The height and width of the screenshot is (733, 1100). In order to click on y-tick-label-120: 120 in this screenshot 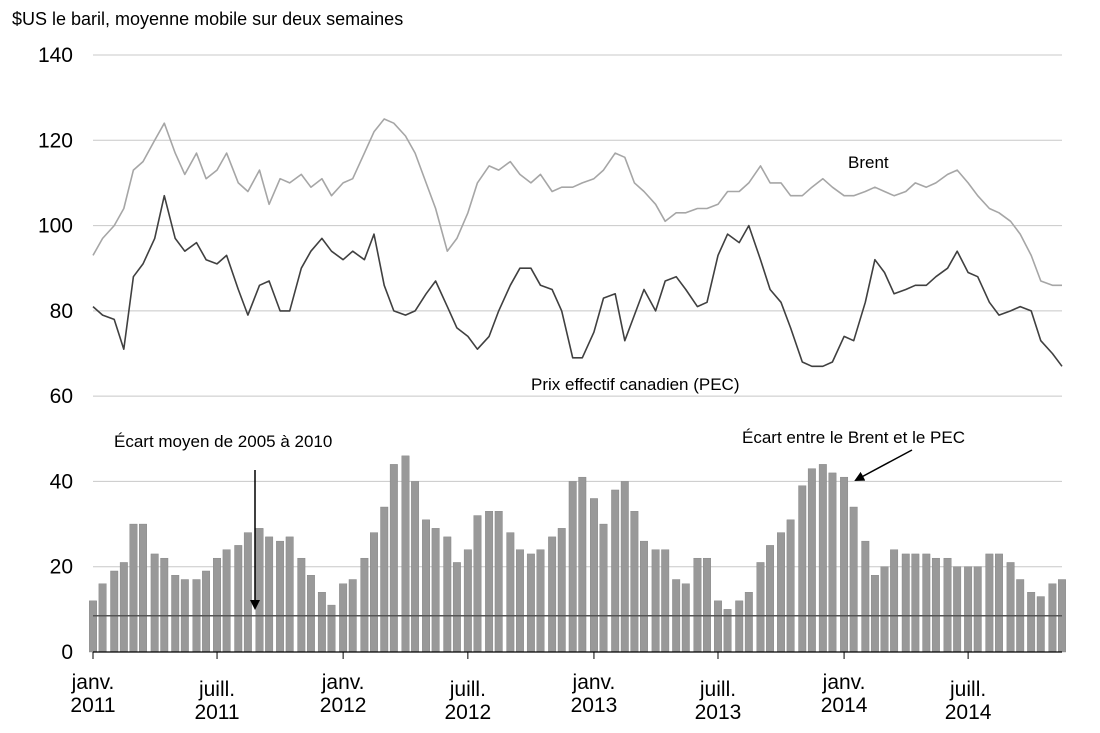, I will do `click(55, 140)`.